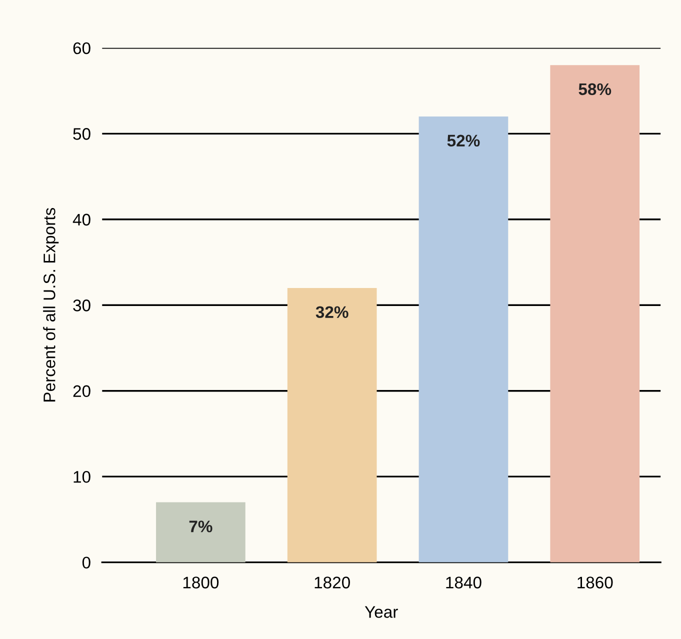  I want to click on y-tick-label: 0, so click(86, 562).